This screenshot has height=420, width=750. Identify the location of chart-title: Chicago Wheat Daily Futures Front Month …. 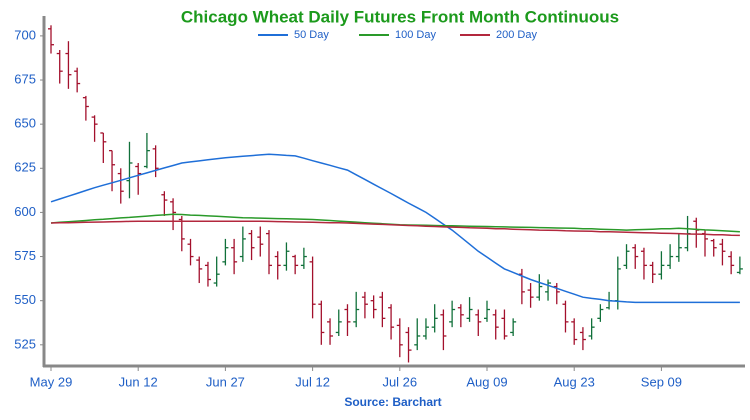
(400, 16).